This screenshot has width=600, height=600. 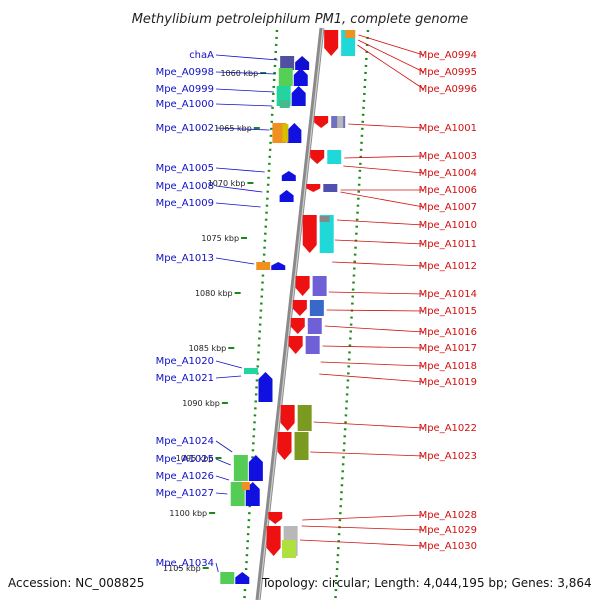 I want to click on right-gene-label: Mpe_A1015, so click(x=448, y=311).